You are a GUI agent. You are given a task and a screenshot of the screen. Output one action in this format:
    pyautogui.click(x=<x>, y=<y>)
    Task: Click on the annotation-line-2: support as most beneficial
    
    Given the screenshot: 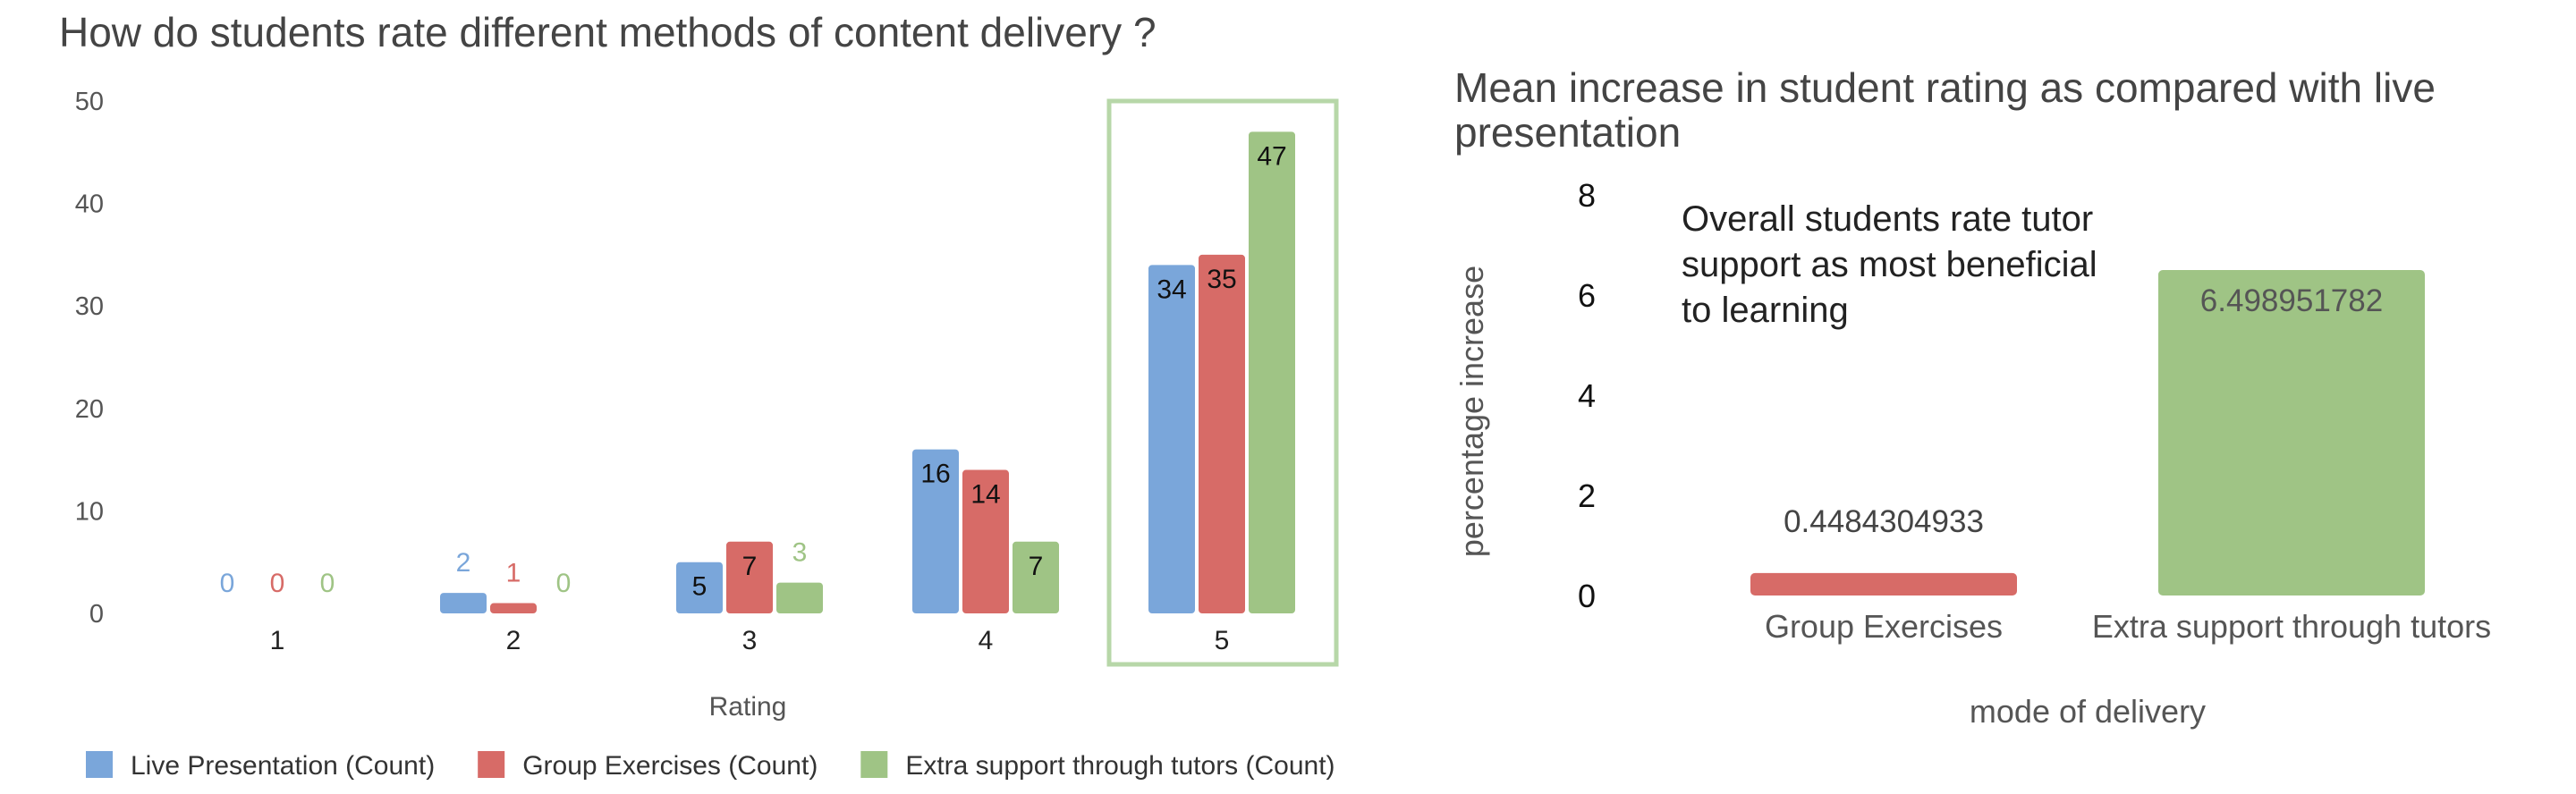 What is the action you would take?
    pyautogui.click(x=1889, y=264)
    